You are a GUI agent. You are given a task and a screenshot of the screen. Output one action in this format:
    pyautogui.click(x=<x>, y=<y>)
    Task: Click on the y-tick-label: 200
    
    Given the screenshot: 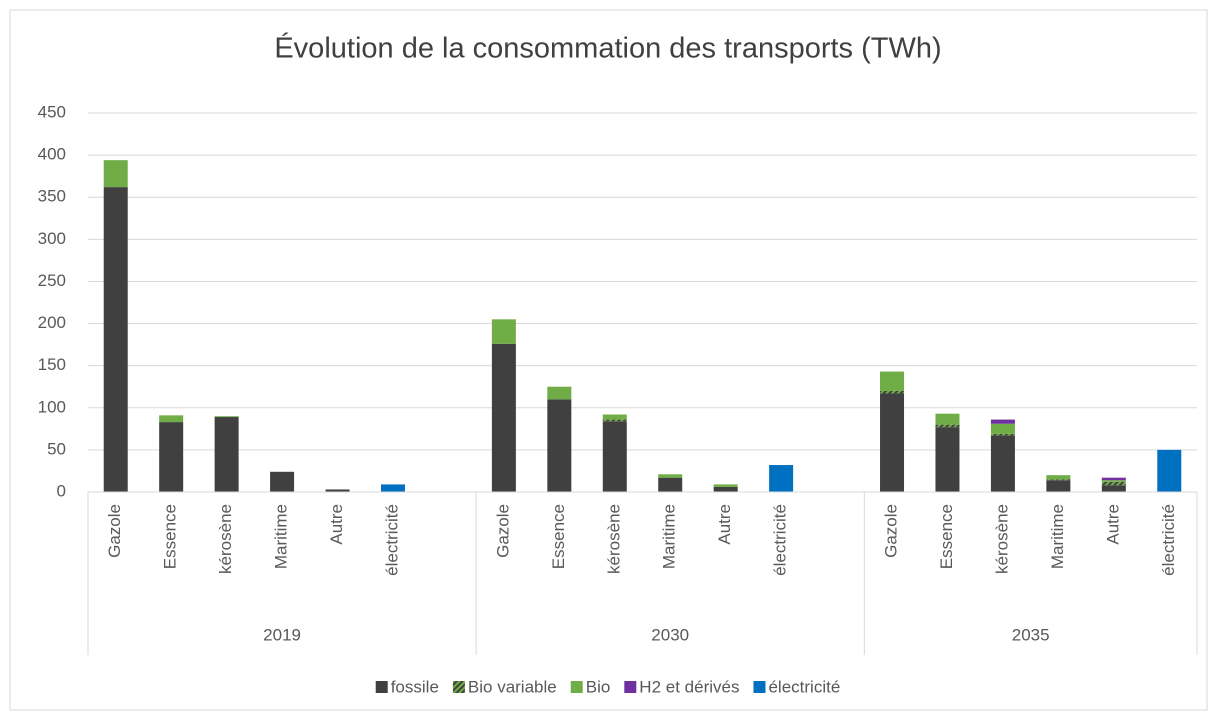 What is the action you would take?
    pyautogui.click(x=52, y=322)
    